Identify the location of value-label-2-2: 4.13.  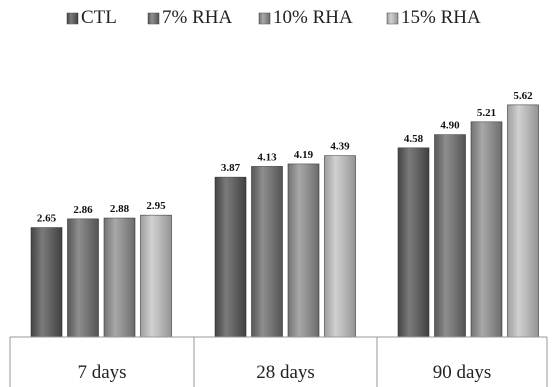
(267, 157).